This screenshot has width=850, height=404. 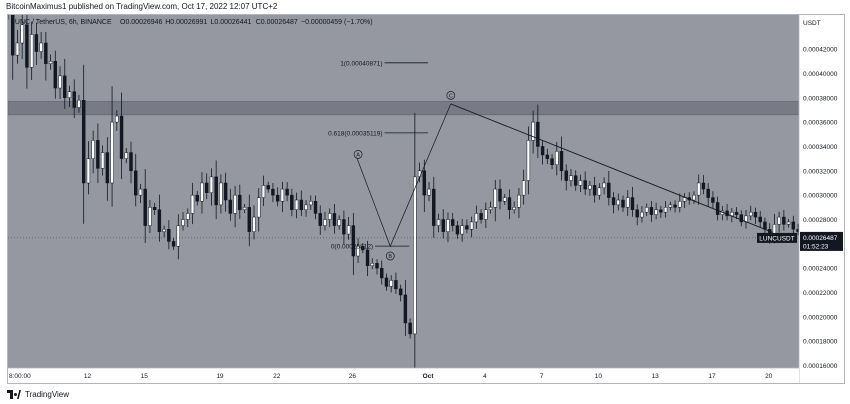 What do you see at coordinates (611, 168) in the screenshot?
I see `descending-trendline` at bounding box center [611, 168].